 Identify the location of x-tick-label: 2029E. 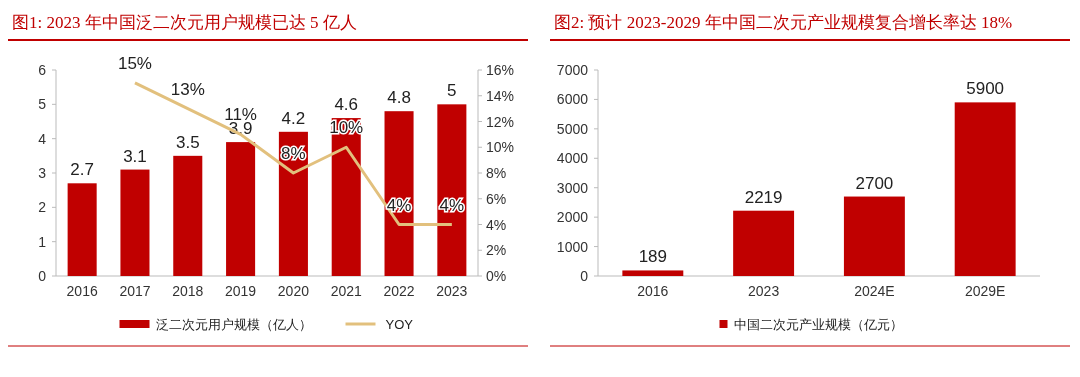
(985, 291).